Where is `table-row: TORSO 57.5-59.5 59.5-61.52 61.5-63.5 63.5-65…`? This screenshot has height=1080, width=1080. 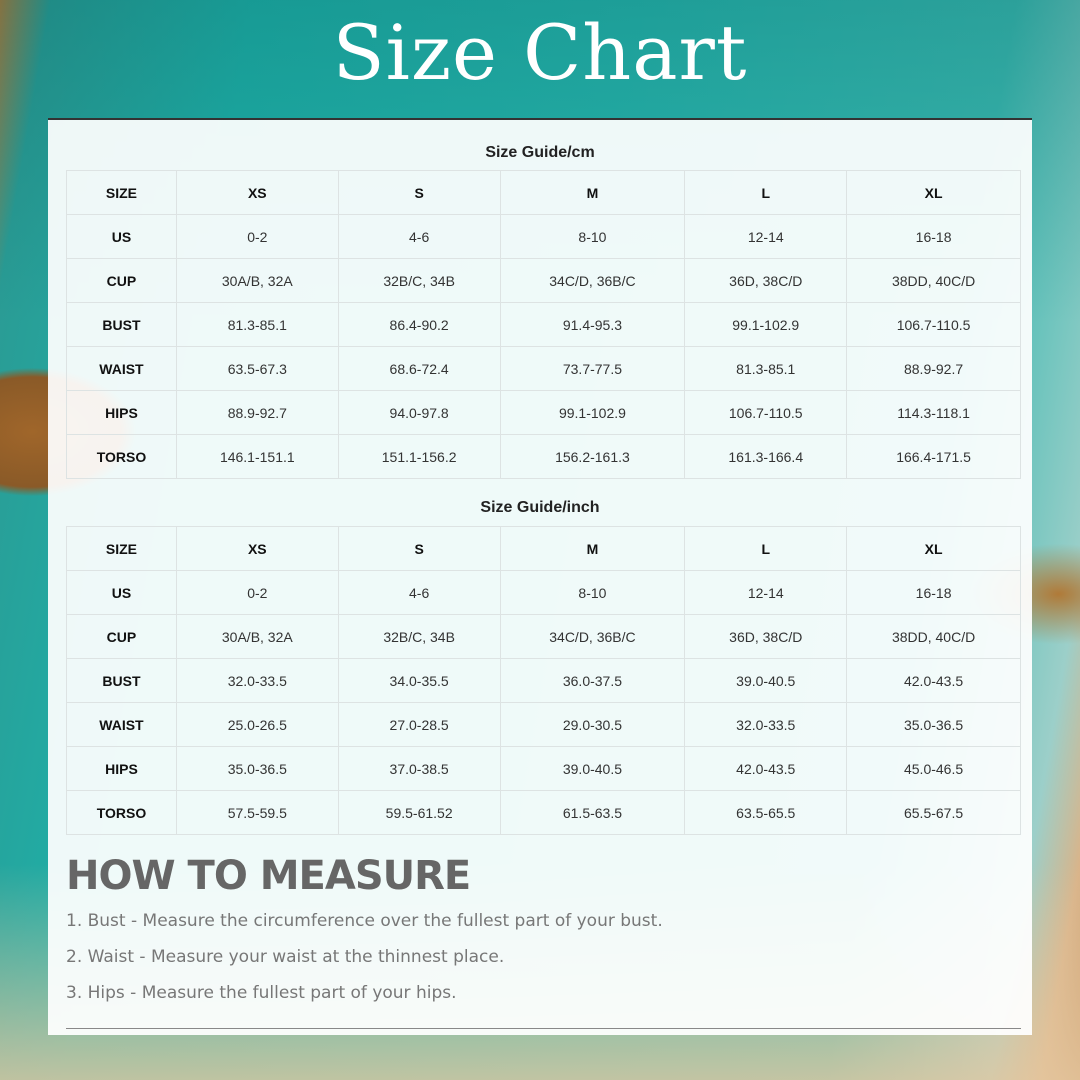
table-row: TORSO 57.5-59.5 59.5-61.52 61.5-63.5 63.5-65… is located at coordinates (543, 812).